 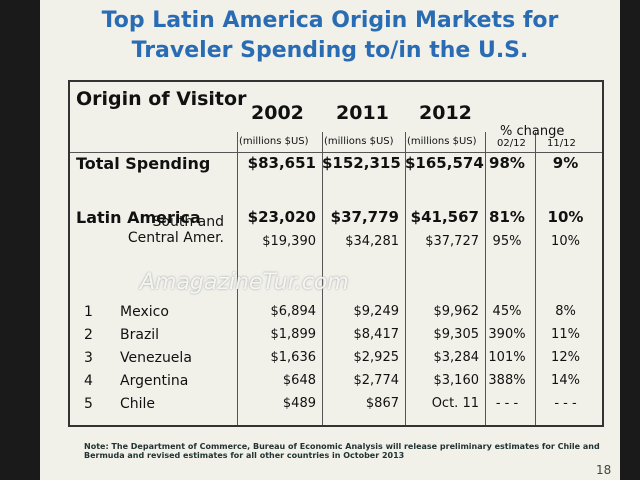 What do you see at coordinates (88, 358) in the screenshot?
I see `row-rank: 3` at bounding box center [88, 358].